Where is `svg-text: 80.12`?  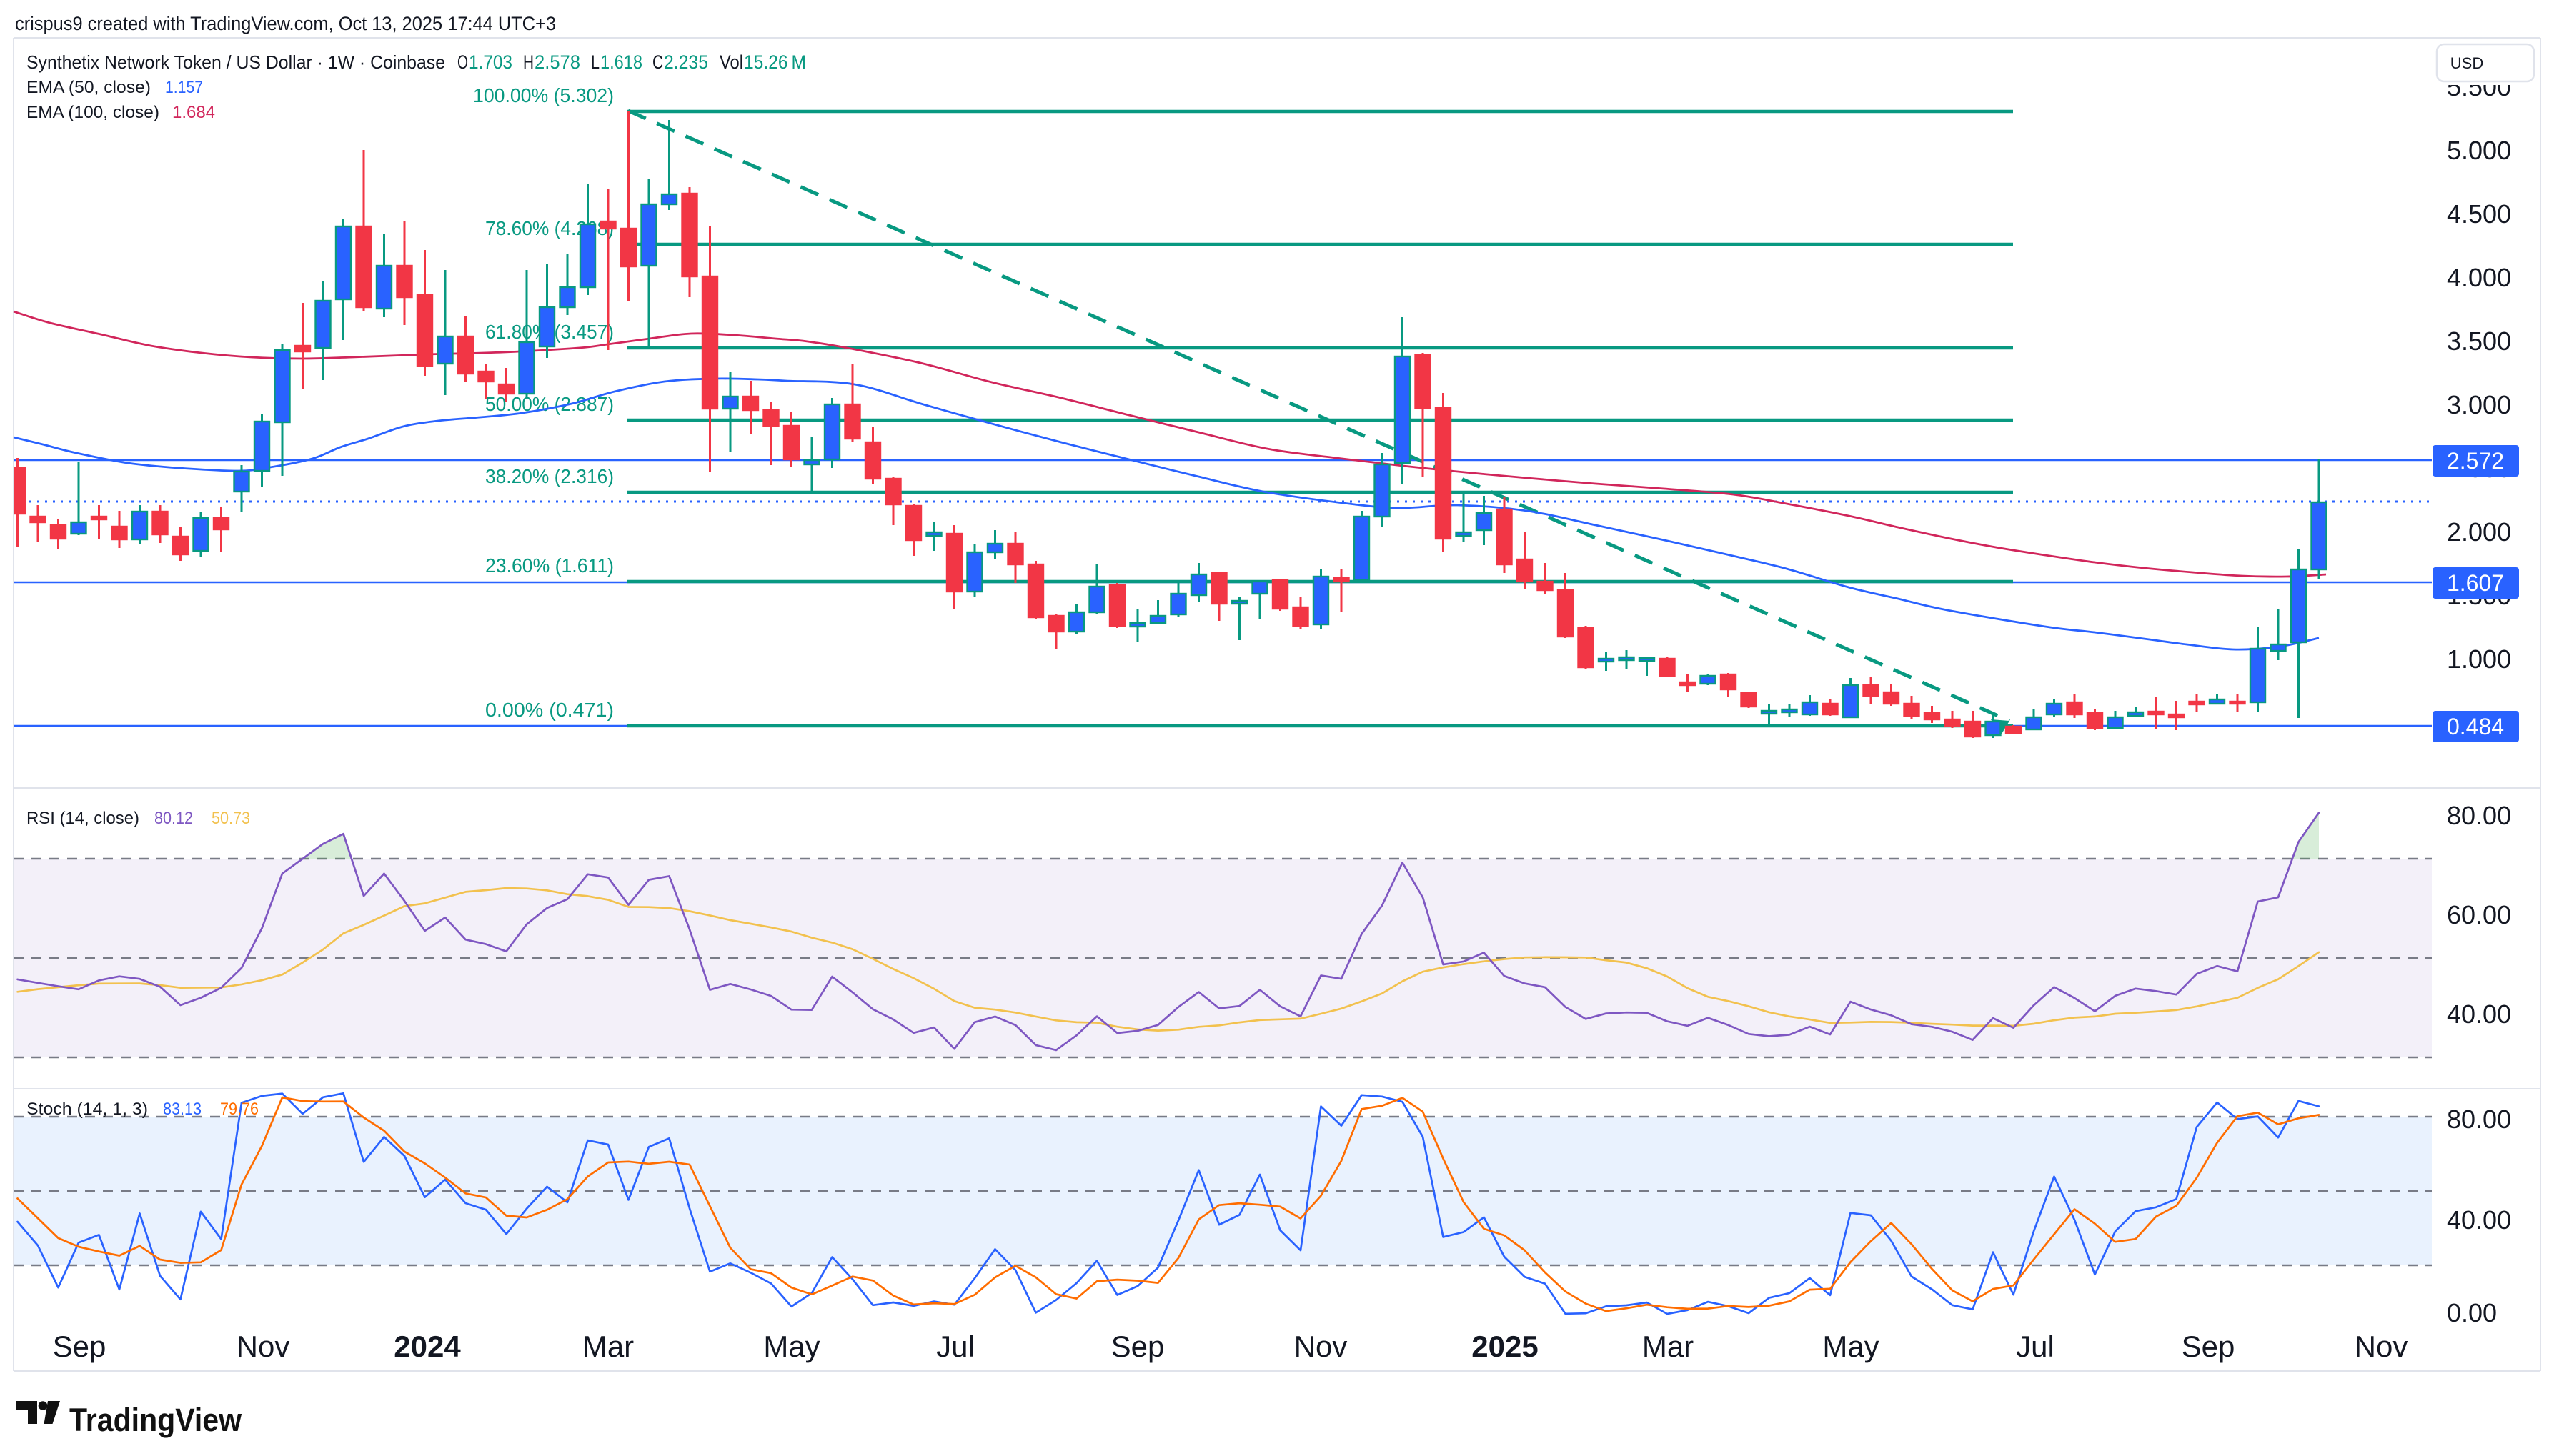 svg-text: 80.12 is located at coordinates (173, 818).